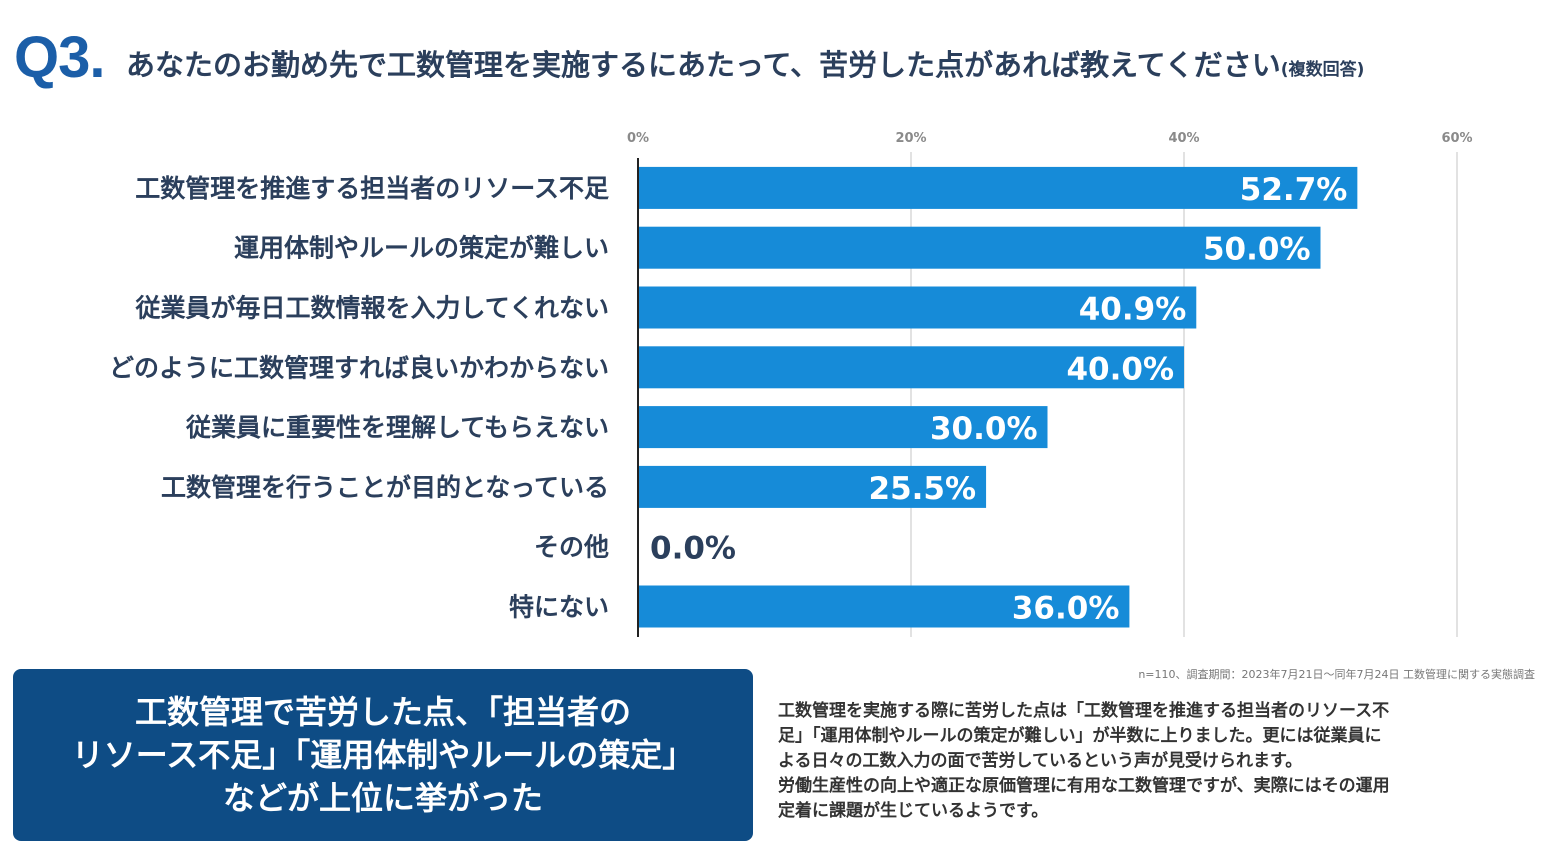 This screenshot has width=1561, height=843. I want to click on body-line: 労働生産性の向上や適正な原価管理に有用な工数管理ですが、実際にはその運用, so click(1084, 786).